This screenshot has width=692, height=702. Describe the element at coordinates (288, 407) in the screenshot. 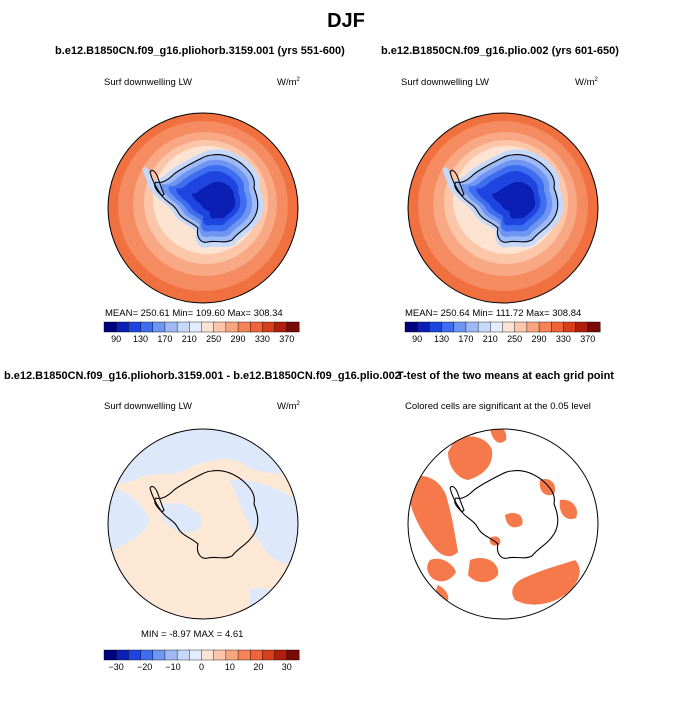

I see `panel-3-units: W/m2` at that location.